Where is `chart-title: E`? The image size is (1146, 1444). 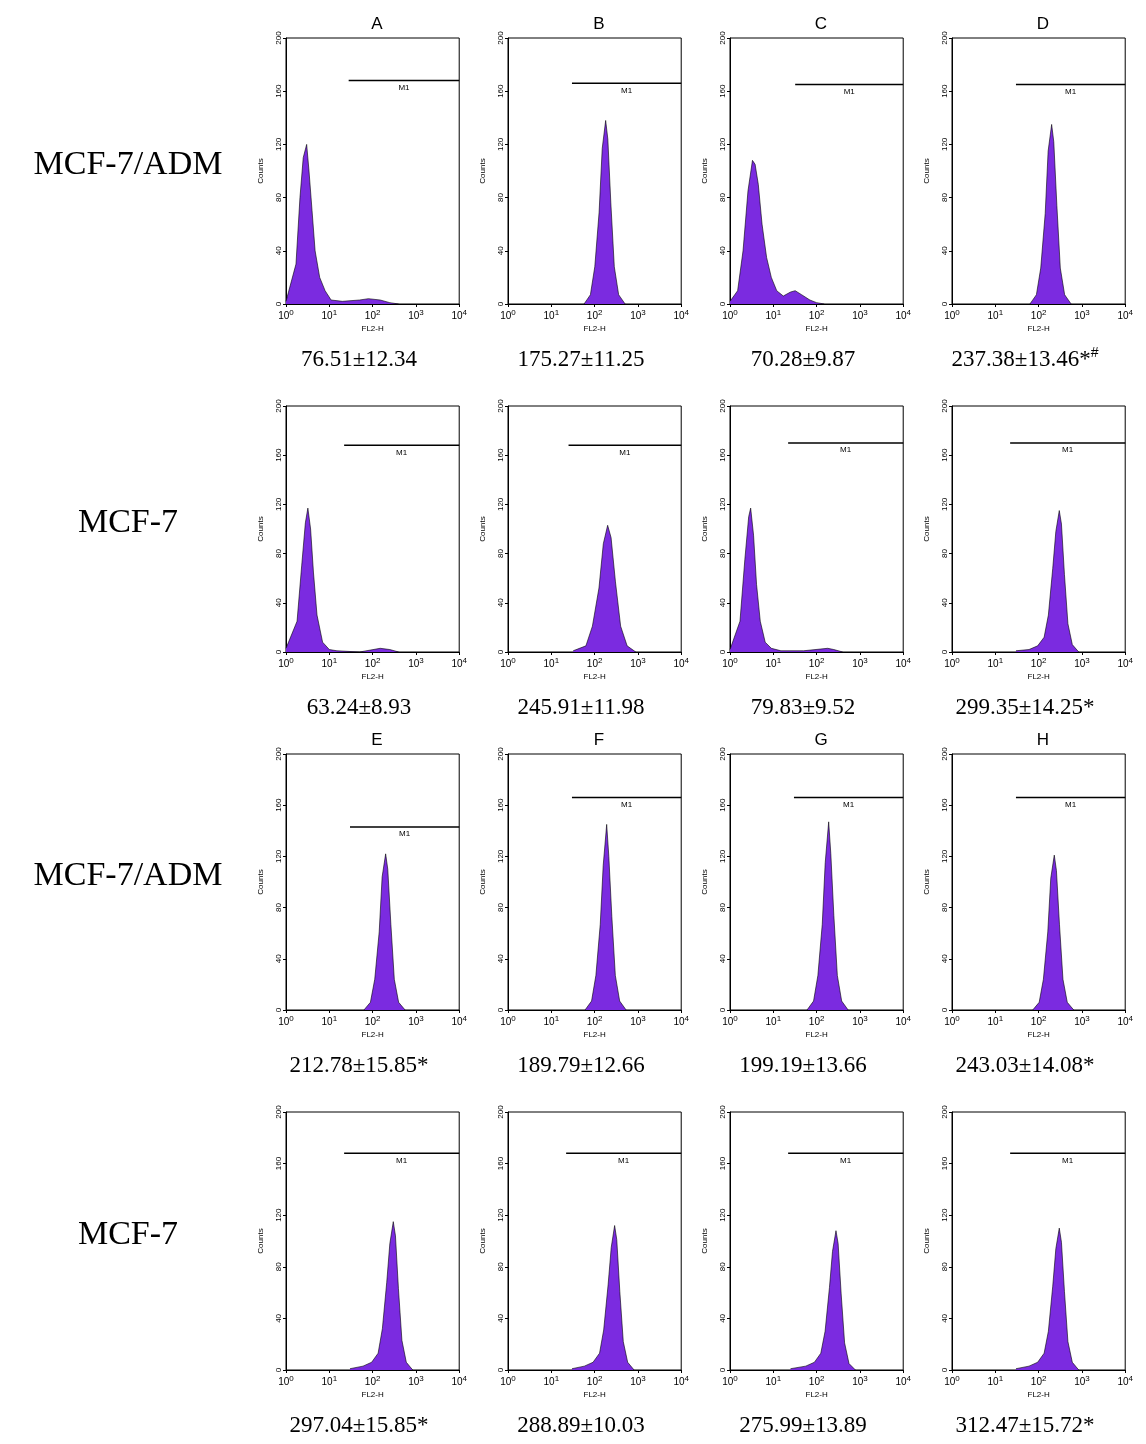
chart-title: E is located at coordinates (377, 739).